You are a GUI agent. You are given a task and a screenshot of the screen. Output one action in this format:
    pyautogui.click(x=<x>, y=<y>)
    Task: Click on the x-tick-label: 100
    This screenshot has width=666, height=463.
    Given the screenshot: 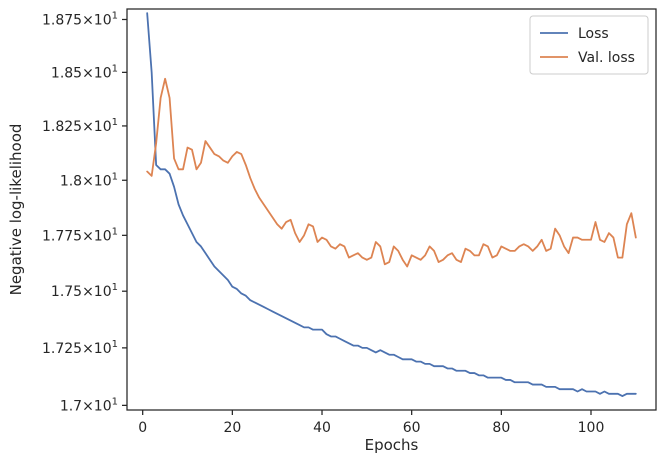 What is the action you would take?
    pyautogui.click(x=591, y=428)
    